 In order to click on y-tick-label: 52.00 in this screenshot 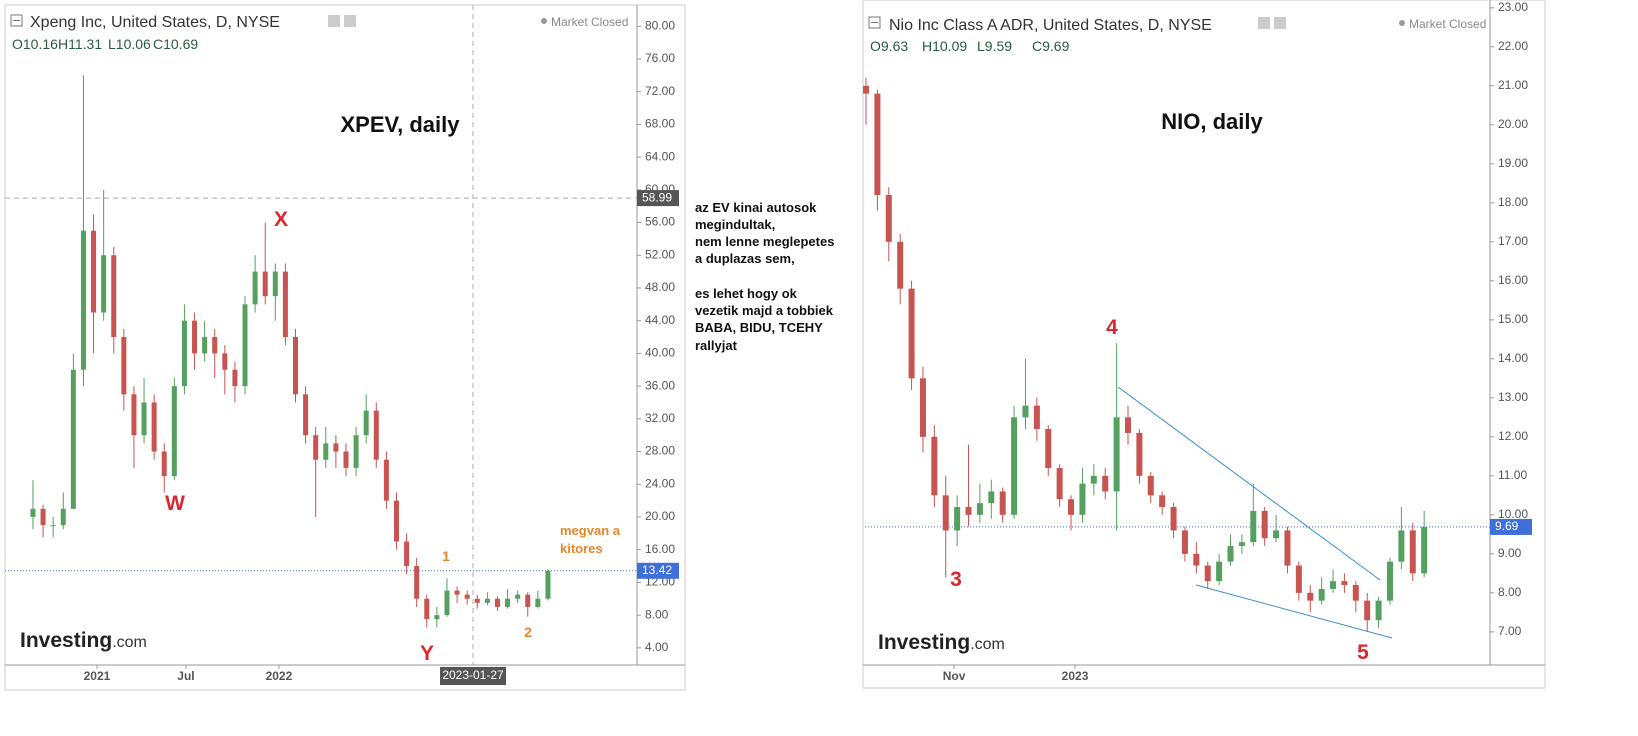, I will do `click(660, 254)`.